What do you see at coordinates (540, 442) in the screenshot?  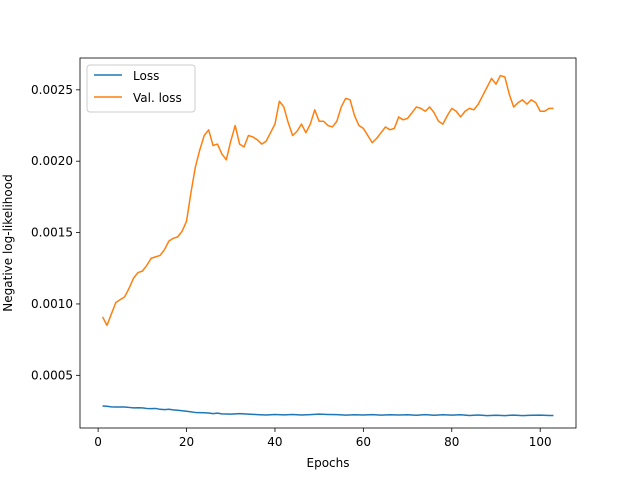 I see `x-tick-label: 100` at bounding box center [540, 442].